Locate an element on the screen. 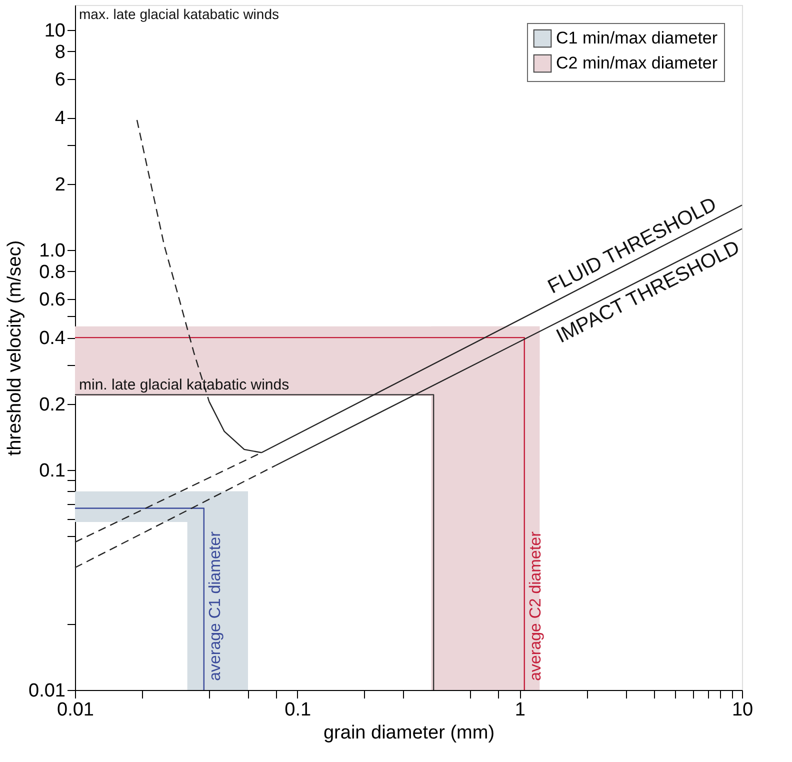  annotation: min. late glacial katabatic winds is located at coordinates (184, 385).